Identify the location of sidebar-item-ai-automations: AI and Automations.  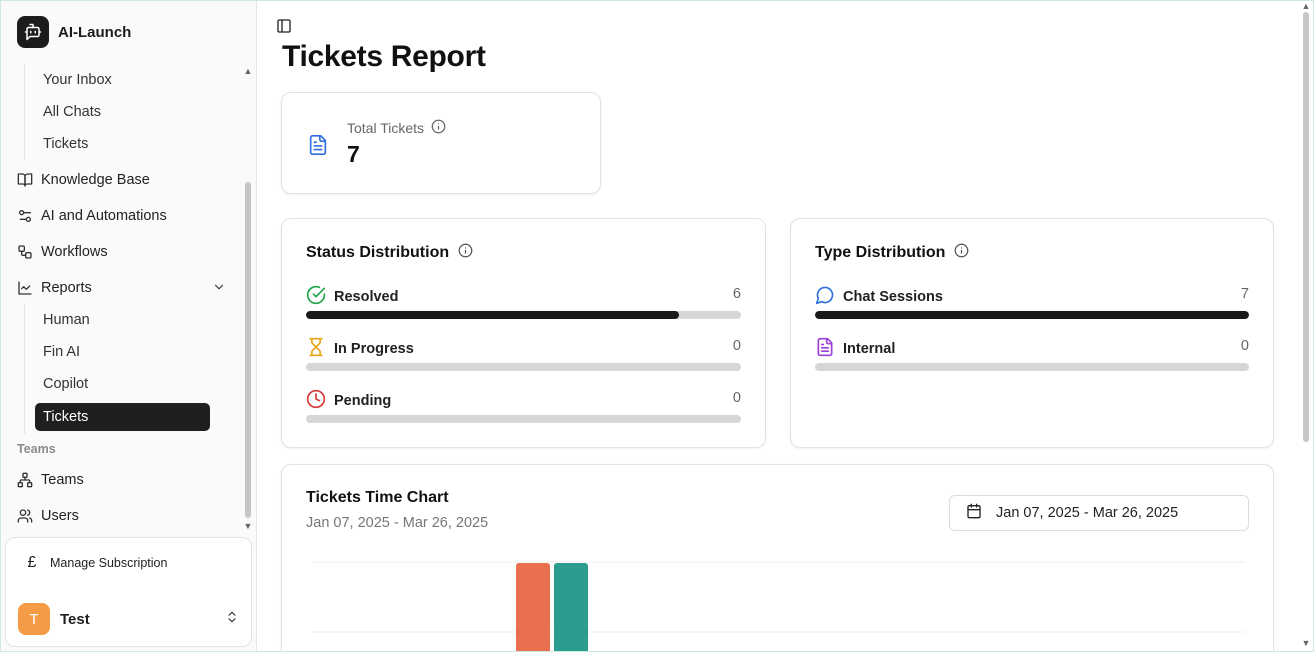
(122, 216).